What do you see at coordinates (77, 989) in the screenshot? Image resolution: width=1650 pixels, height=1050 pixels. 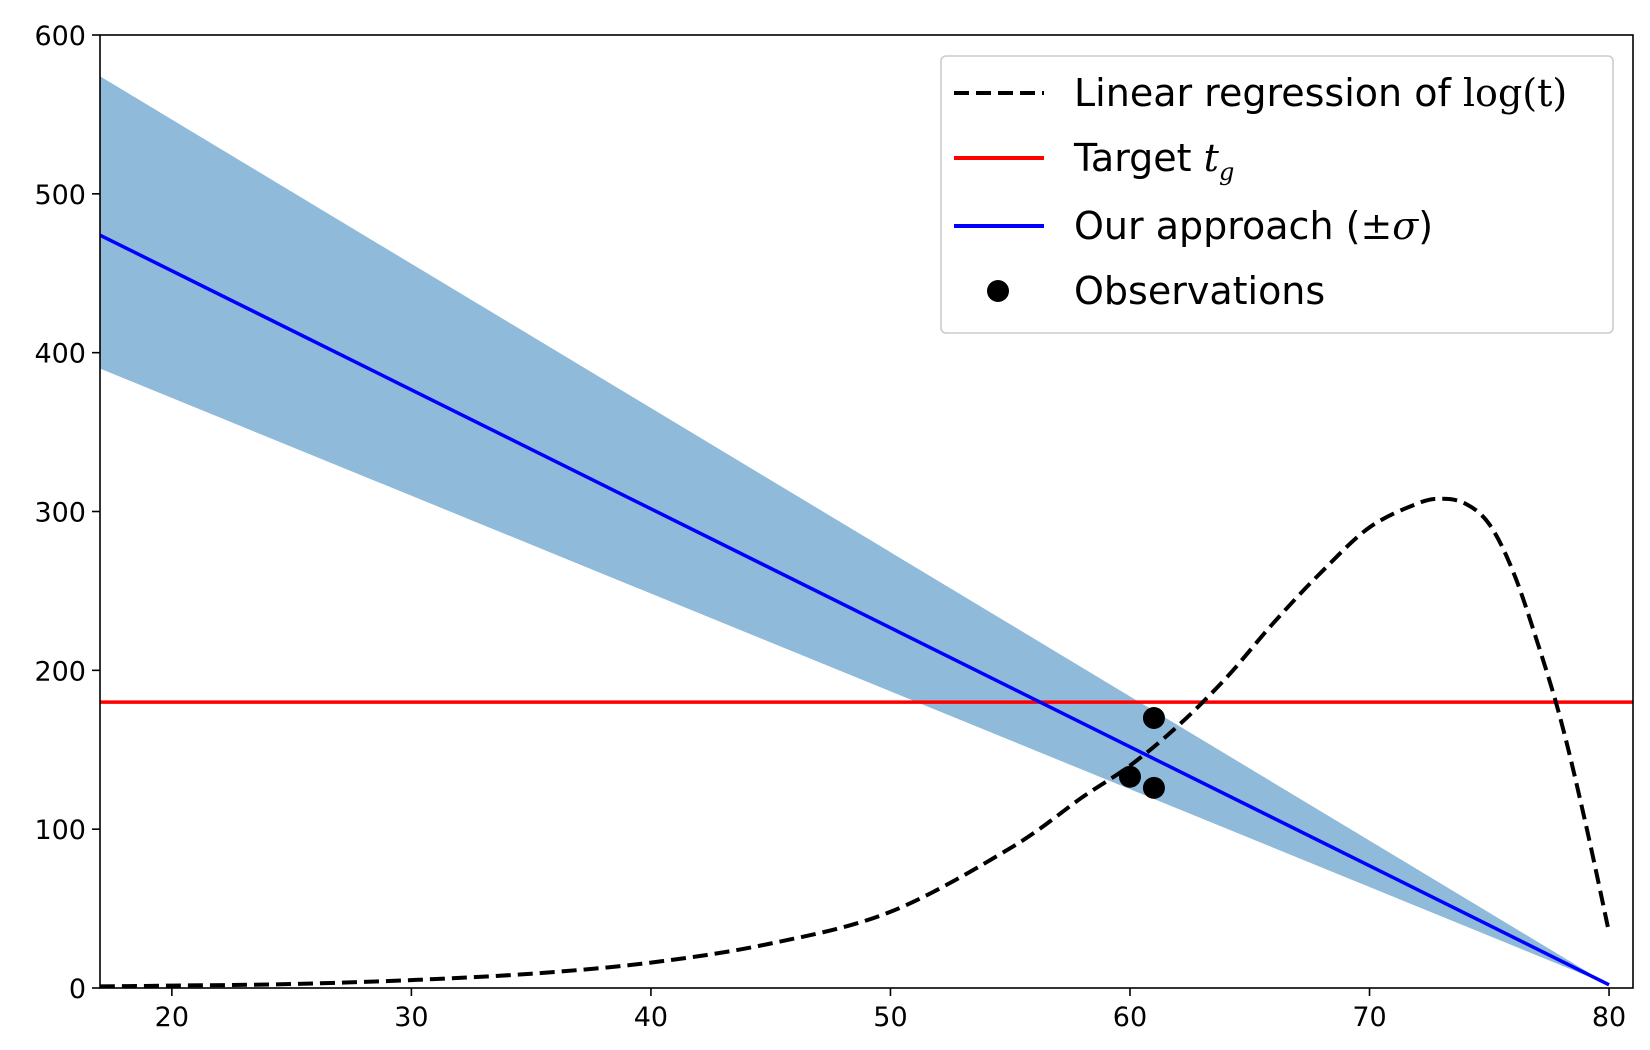 I see `y-tick-label: 0` at bounding box center [77, 989].